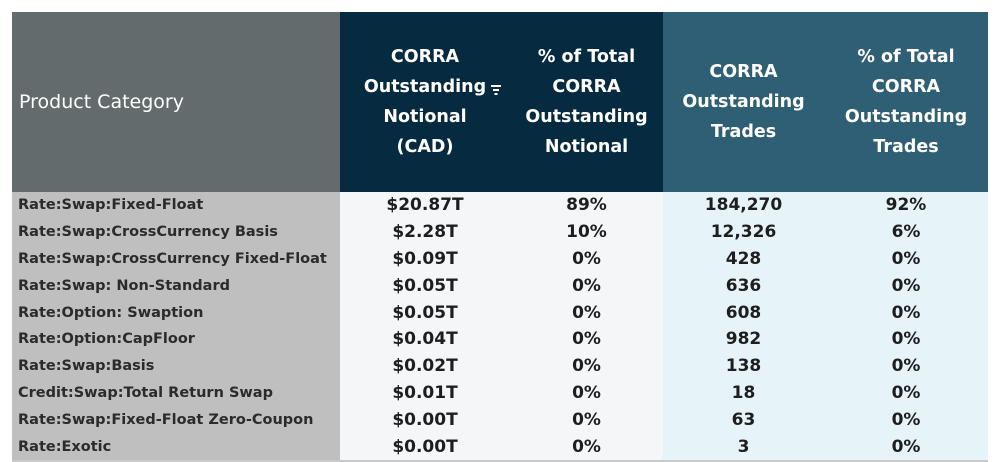 This screenshot has height=462, width=1000. Describe the element at coordinates (743, 232) in the screenshot. I see `trades-cell: 12,326` at that location.